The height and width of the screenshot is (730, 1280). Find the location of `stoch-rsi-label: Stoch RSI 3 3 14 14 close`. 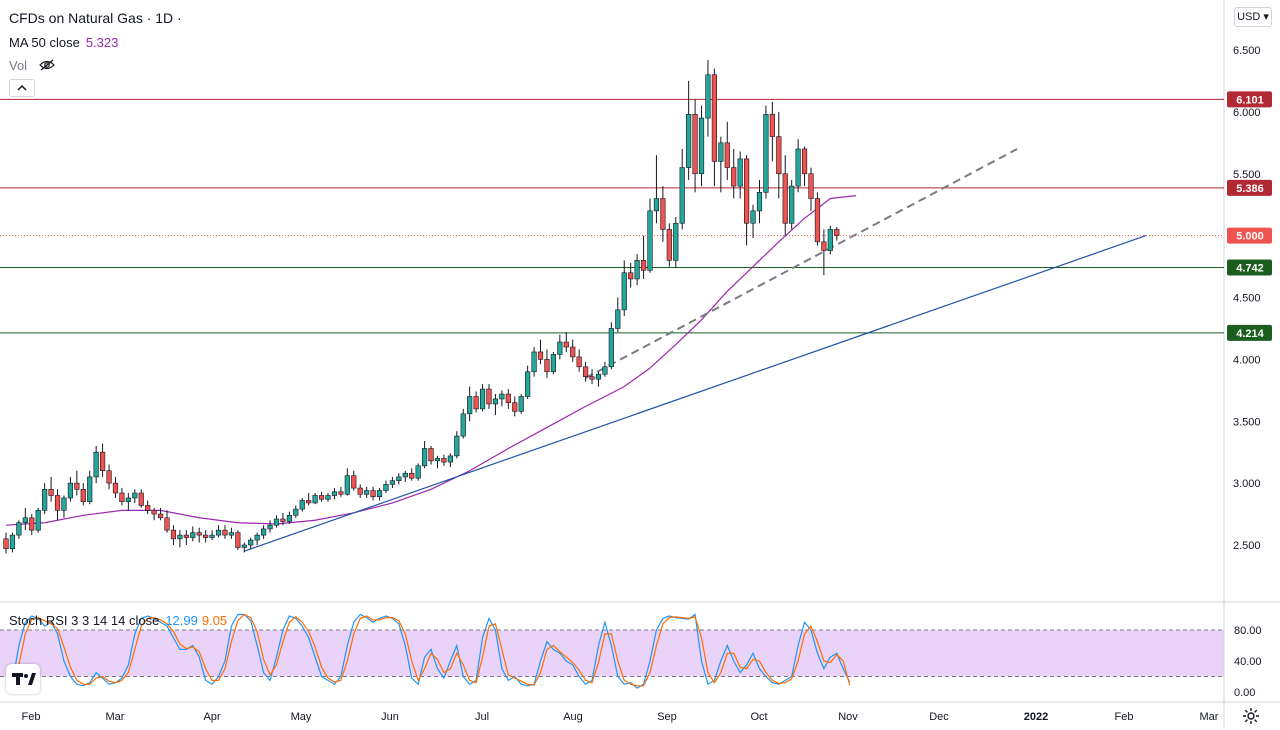

stoch-rsi-label: Stoch RSI 3 3 14 14 close is located at coordinates (84, 620).